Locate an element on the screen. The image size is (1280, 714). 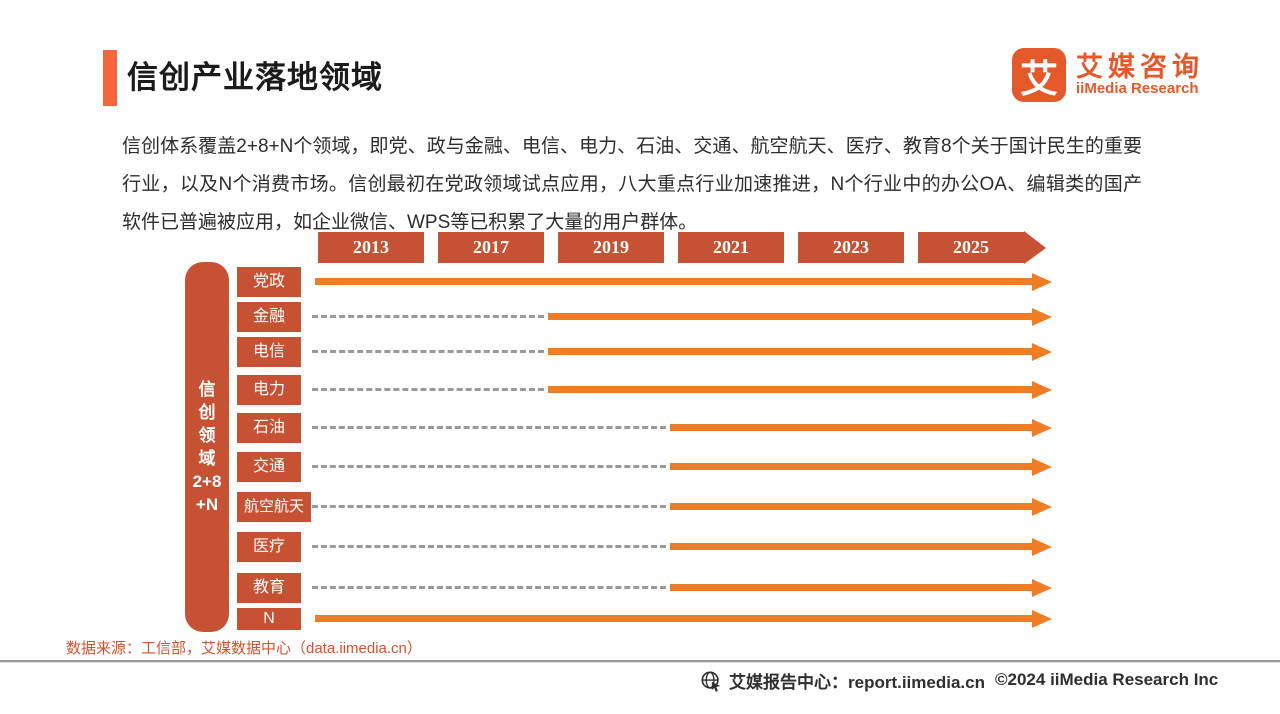
globe-cursor-icon is located at coordinates (711, 681).